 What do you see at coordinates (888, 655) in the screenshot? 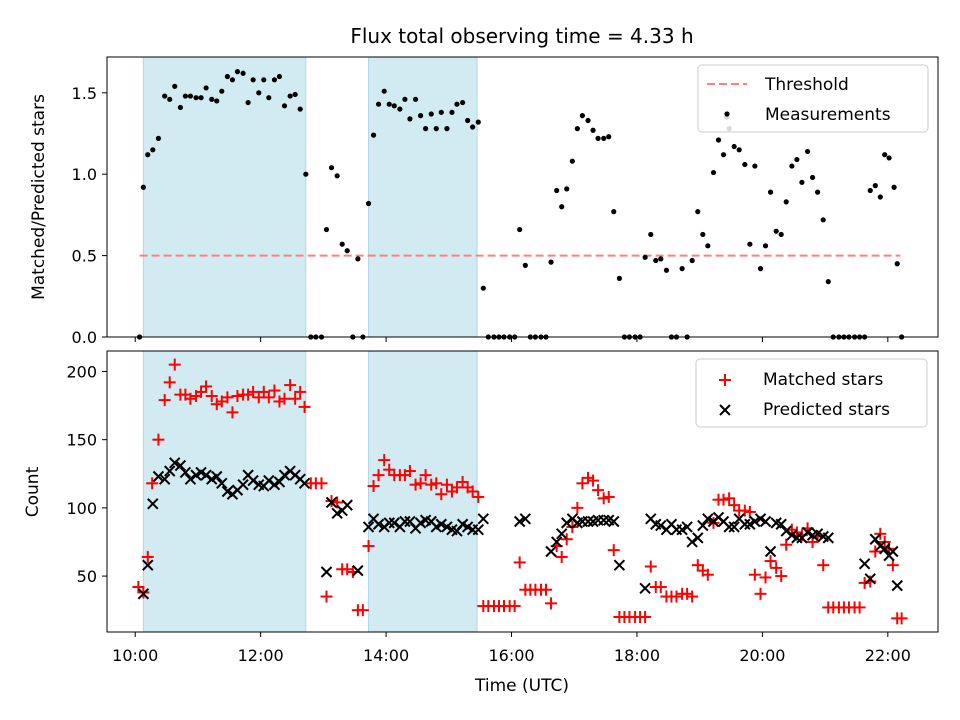
I see `x-tick-label: 22:00` at bounding box center [888, 655].